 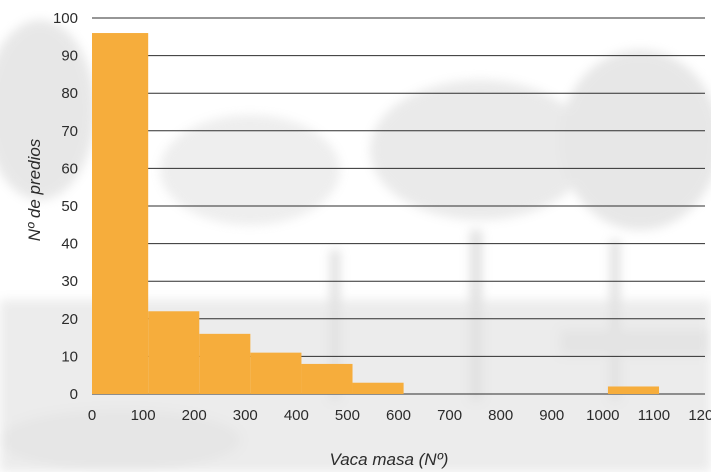 I want to click on y-tick-label: 50, so click(x=69, y=206).